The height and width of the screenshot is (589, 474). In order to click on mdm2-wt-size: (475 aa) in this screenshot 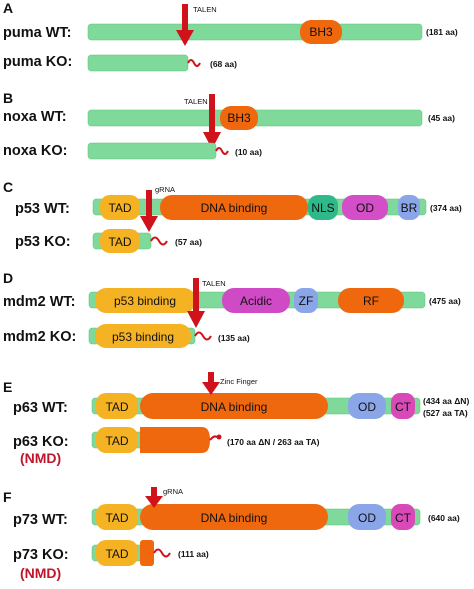, I will do `click(445, 301)`.